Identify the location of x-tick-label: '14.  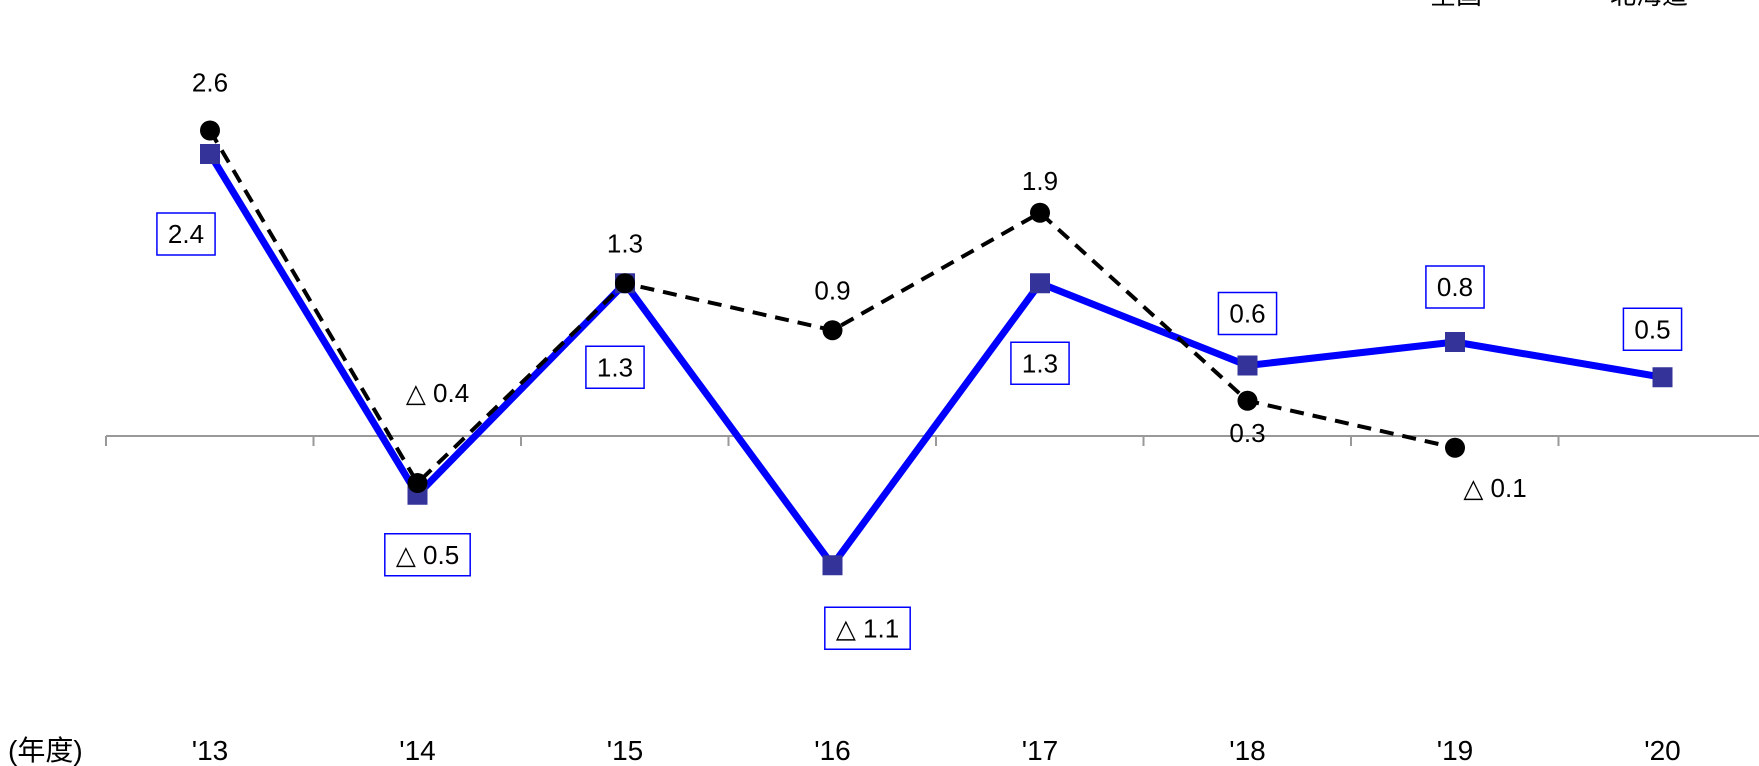
(417, 750).